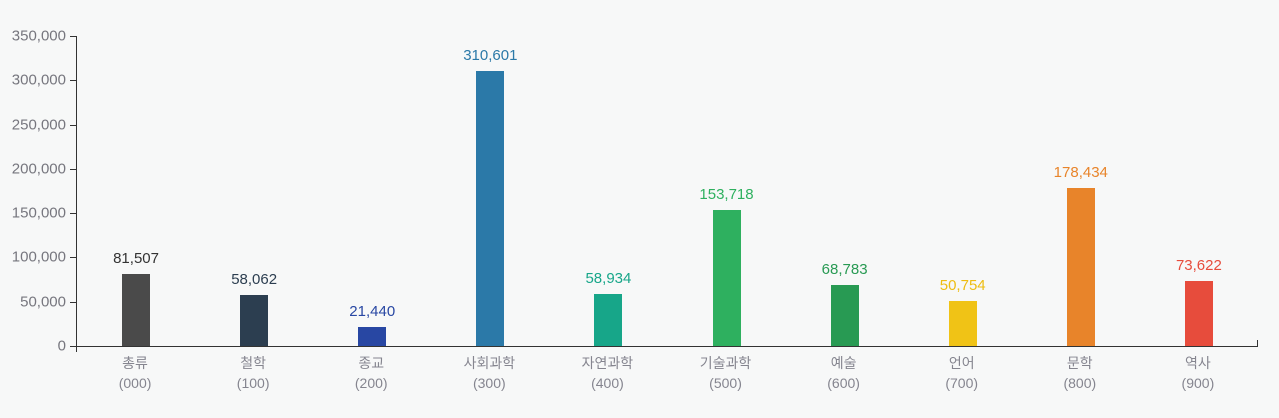  What do you see at coordinates (490, 55) in the screenshot?
I see `bar-value-label: 310,601` at bounding box center [490, 55].